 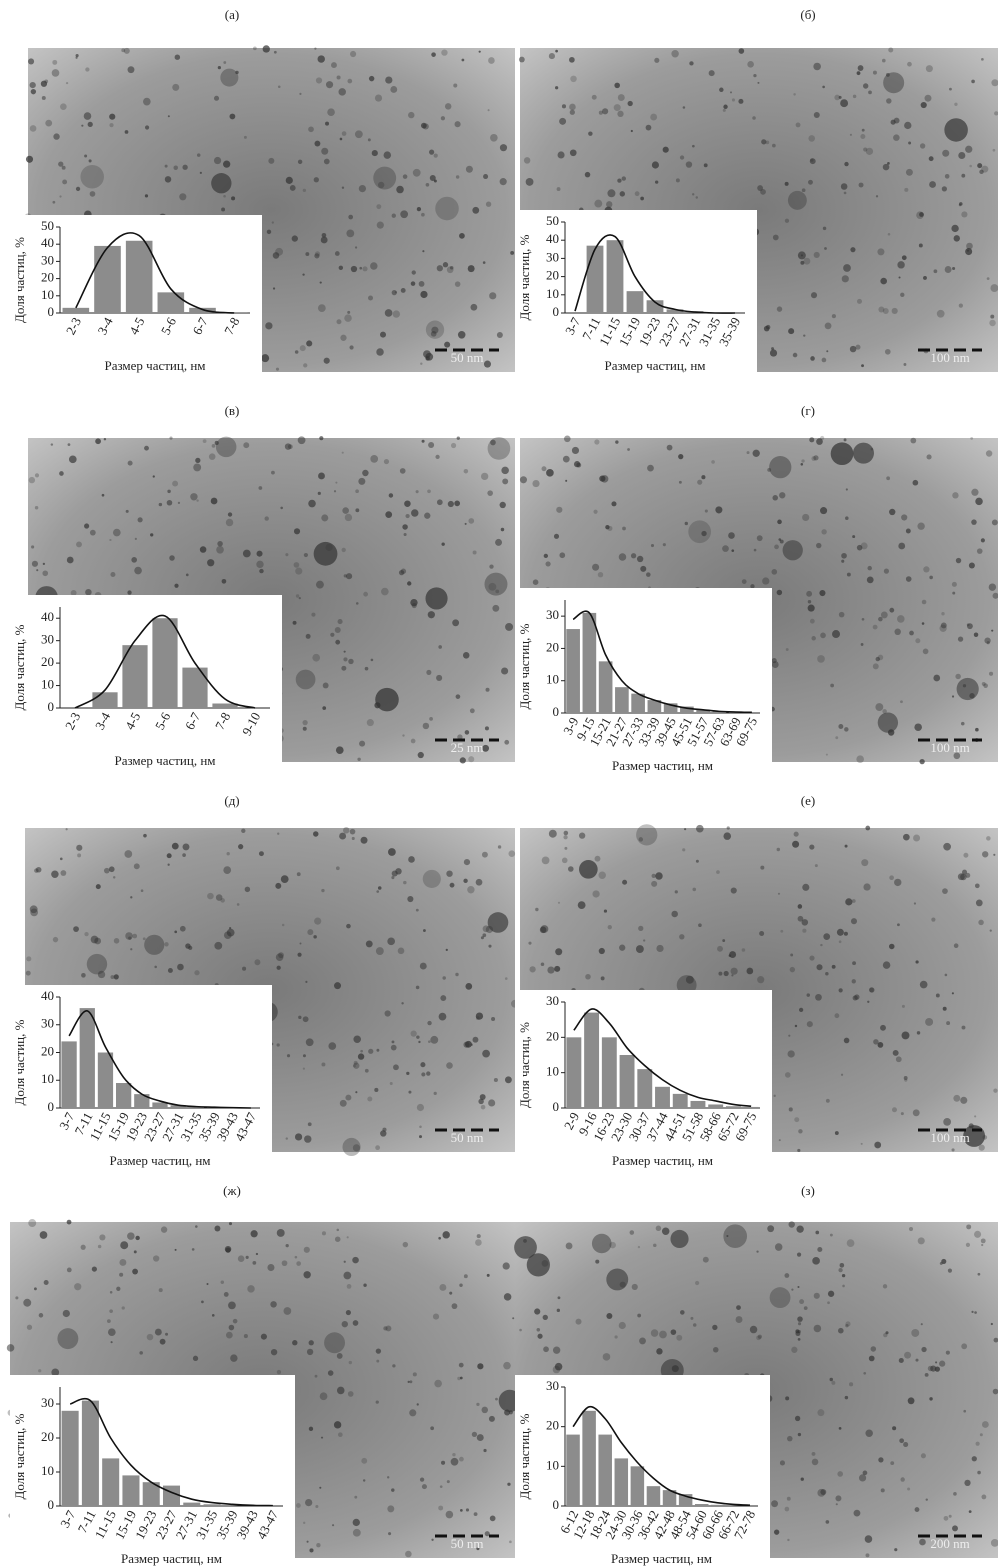 I want to click on y-tick-label: 30, so click(x=47, y=259).